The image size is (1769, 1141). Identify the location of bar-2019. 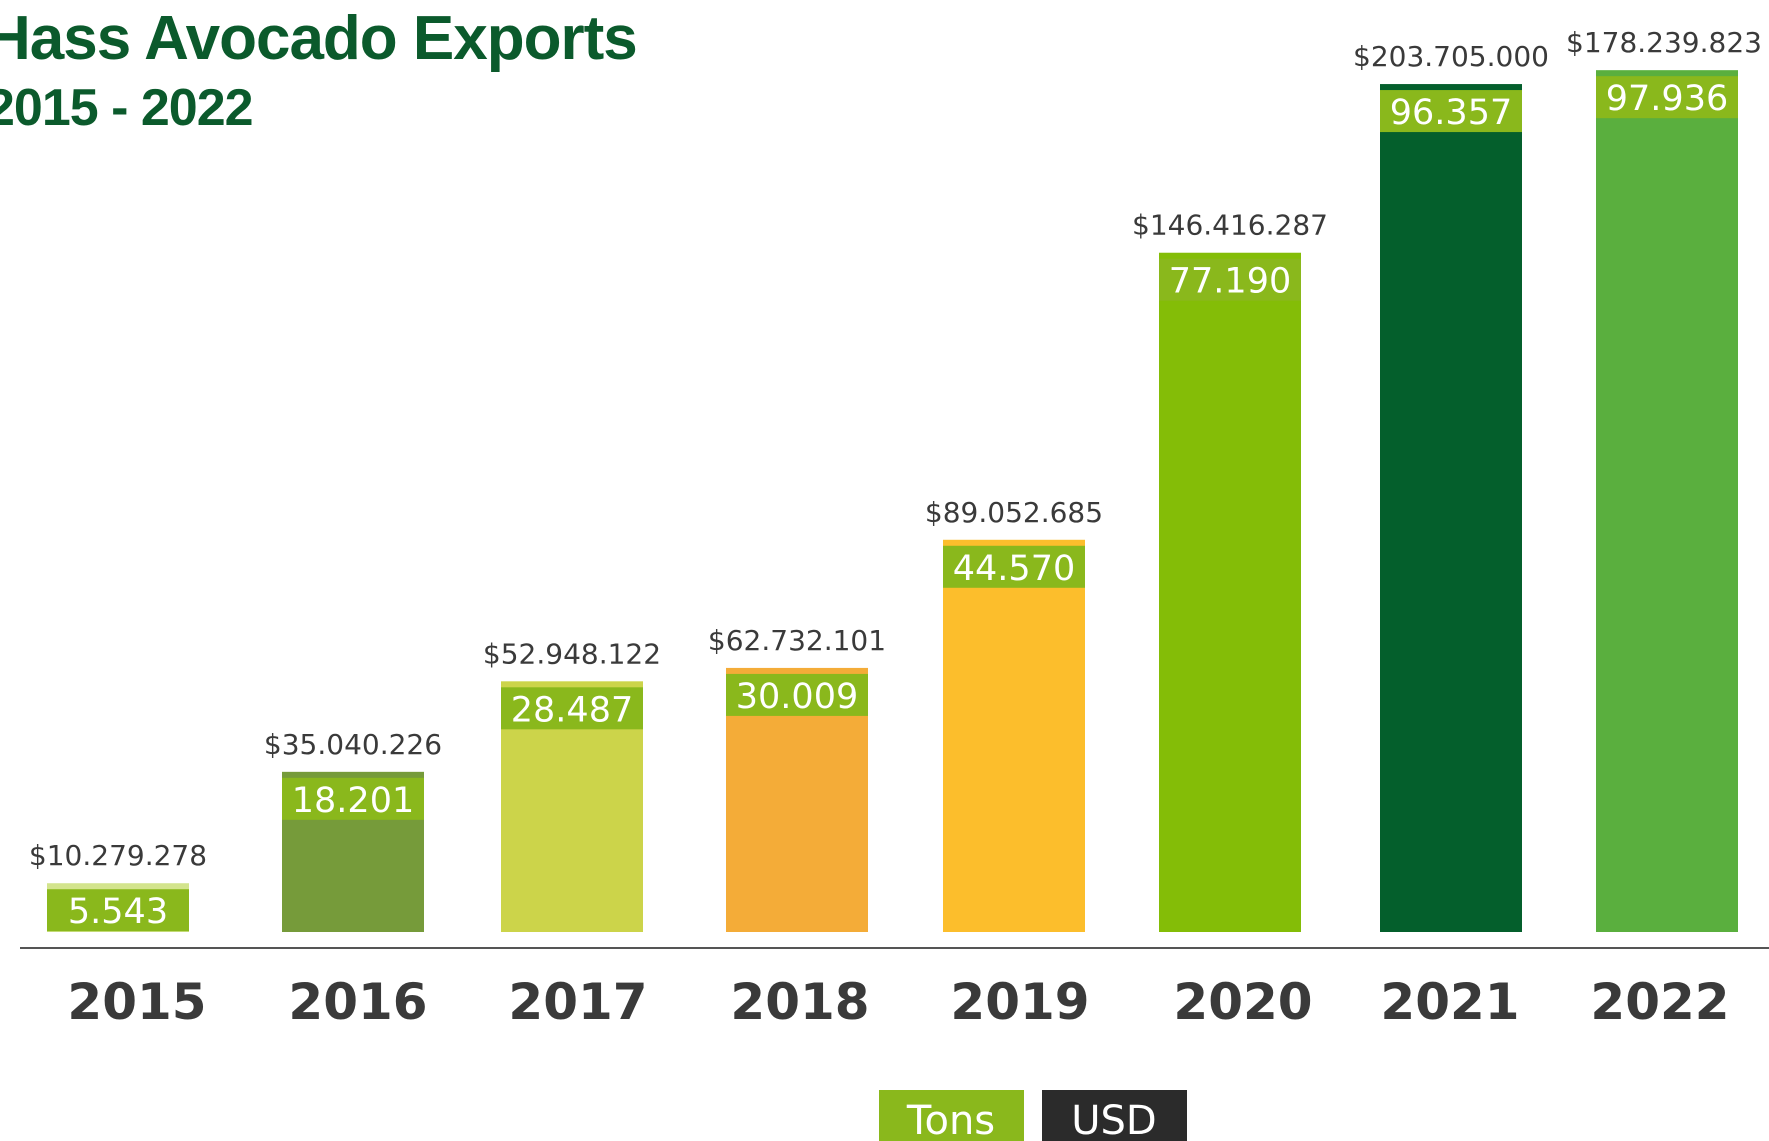
(1014, 735).